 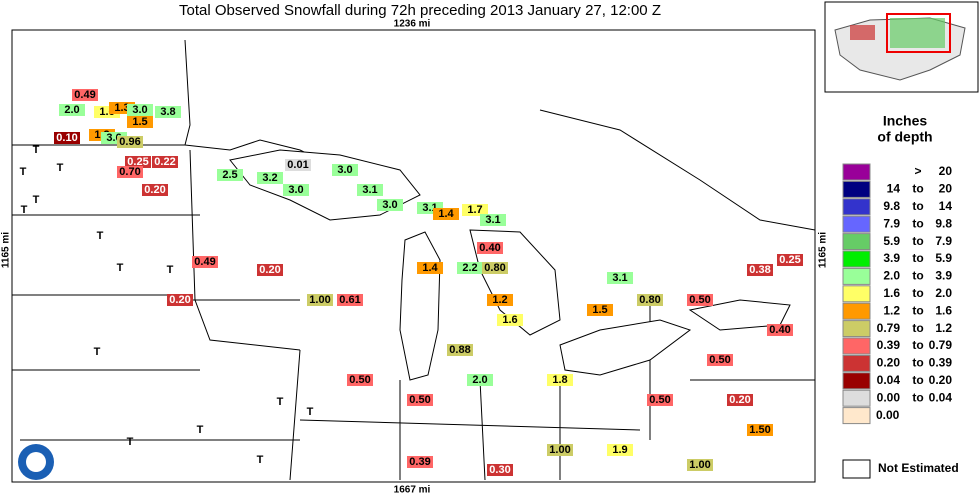 I want to click on station-value: 0.49, so click(x=84, y=95).